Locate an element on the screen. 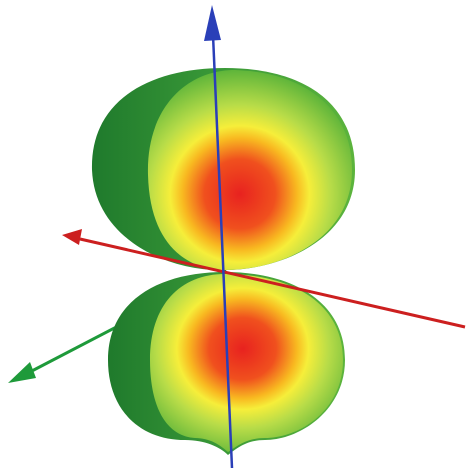  z-axis-arrow is located at coordinates (212, 23).